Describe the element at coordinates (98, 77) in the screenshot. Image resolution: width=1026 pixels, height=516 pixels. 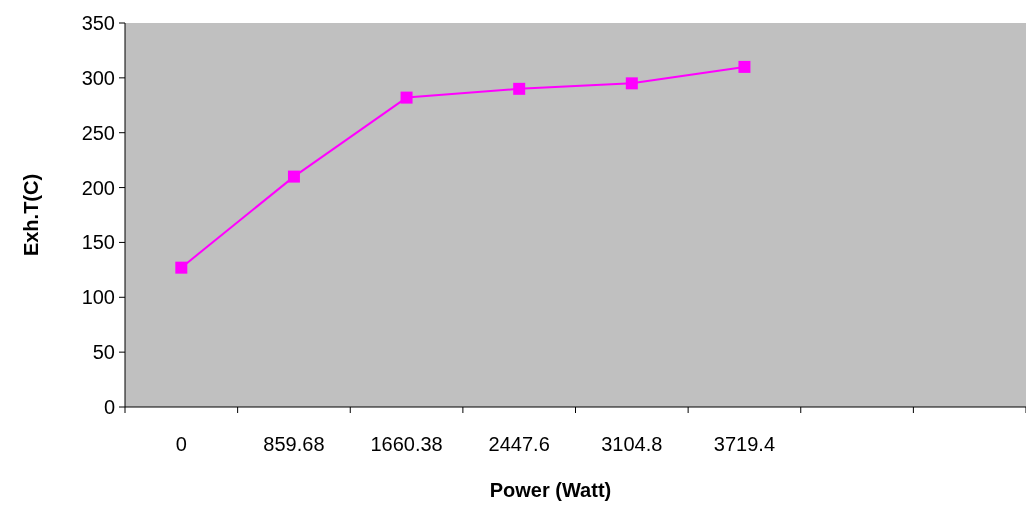
I see `y-tick-label: 300` at that location.